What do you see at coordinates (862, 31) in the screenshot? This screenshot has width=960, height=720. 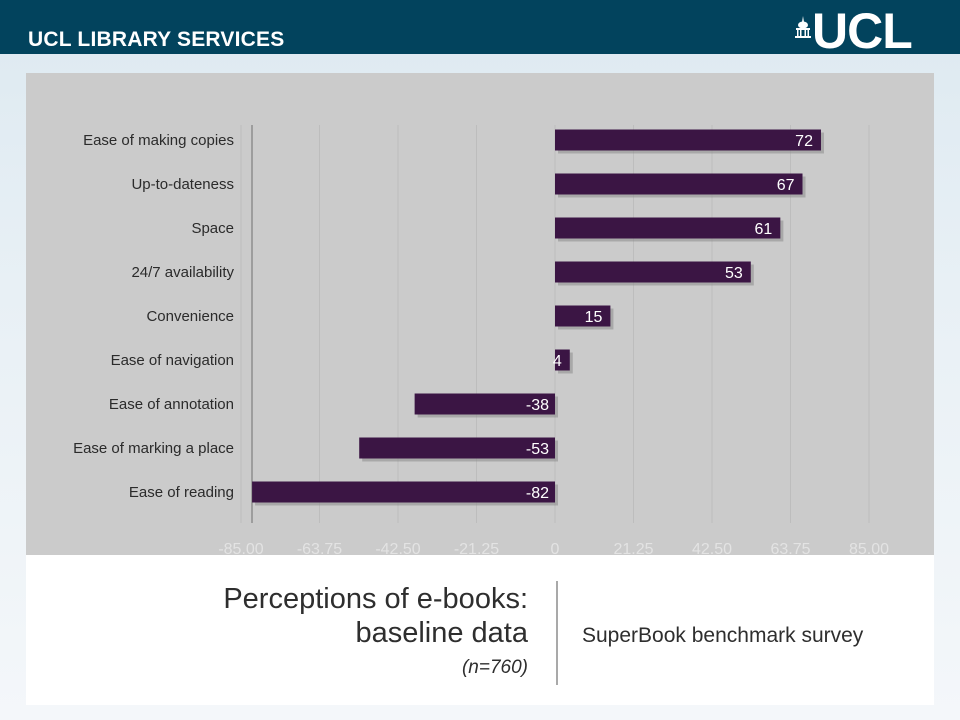 I see `ucl-logo: UCL` at bounding box center [862, 31].